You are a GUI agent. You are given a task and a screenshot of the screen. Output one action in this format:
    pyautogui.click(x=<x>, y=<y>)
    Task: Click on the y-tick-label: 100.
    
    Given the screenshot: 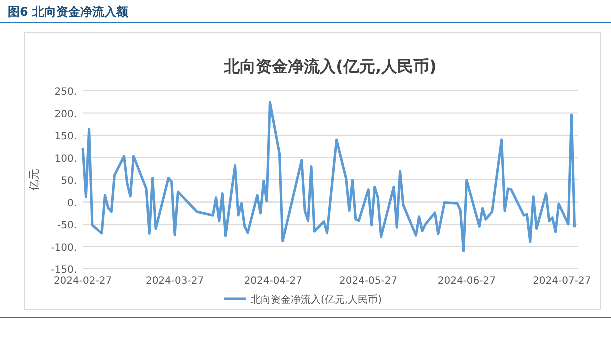 What is the action you would take?
    pyautogui.click(x=65, y=159)
    